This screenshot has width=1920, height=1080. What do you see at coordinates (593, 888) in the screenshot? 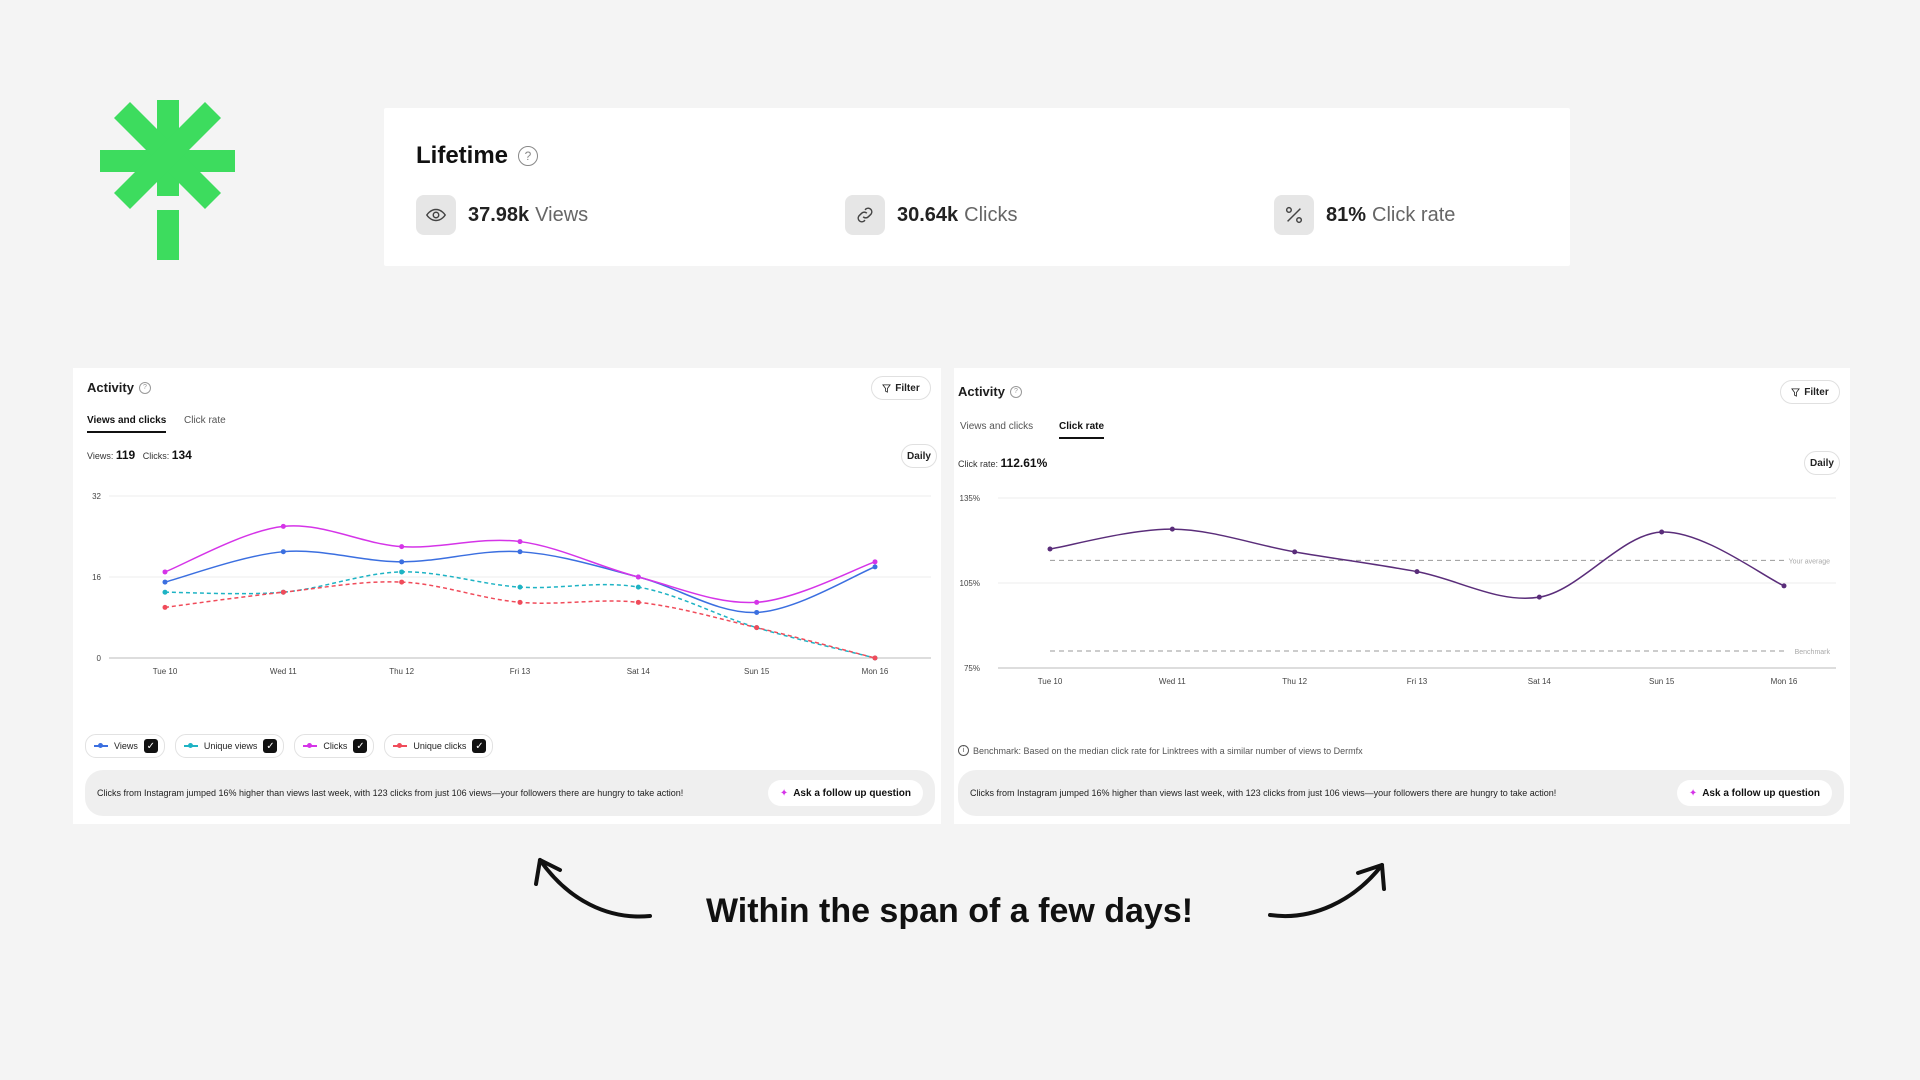
I see `arrow-left-icon` at bounding box center [593, 888].